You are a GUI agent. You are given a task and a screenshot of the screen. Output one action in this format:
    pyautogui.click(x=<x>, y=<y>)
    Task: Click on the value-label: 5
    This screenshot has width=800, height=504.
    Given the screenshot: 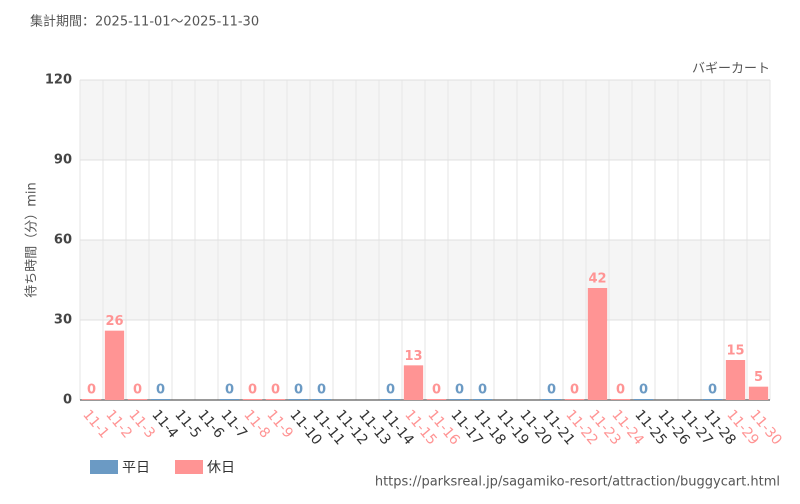 What is the action you would take?
    pyautogui.click(x=758, y=377)
    